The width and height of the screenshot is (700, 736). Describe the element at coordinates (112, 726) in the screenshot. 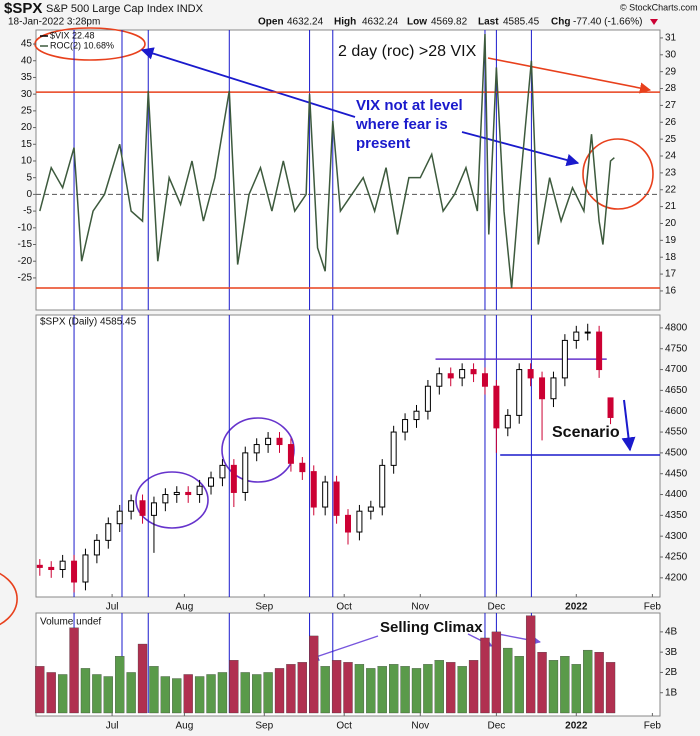

I see `x-tick-label: Jul` at that location.